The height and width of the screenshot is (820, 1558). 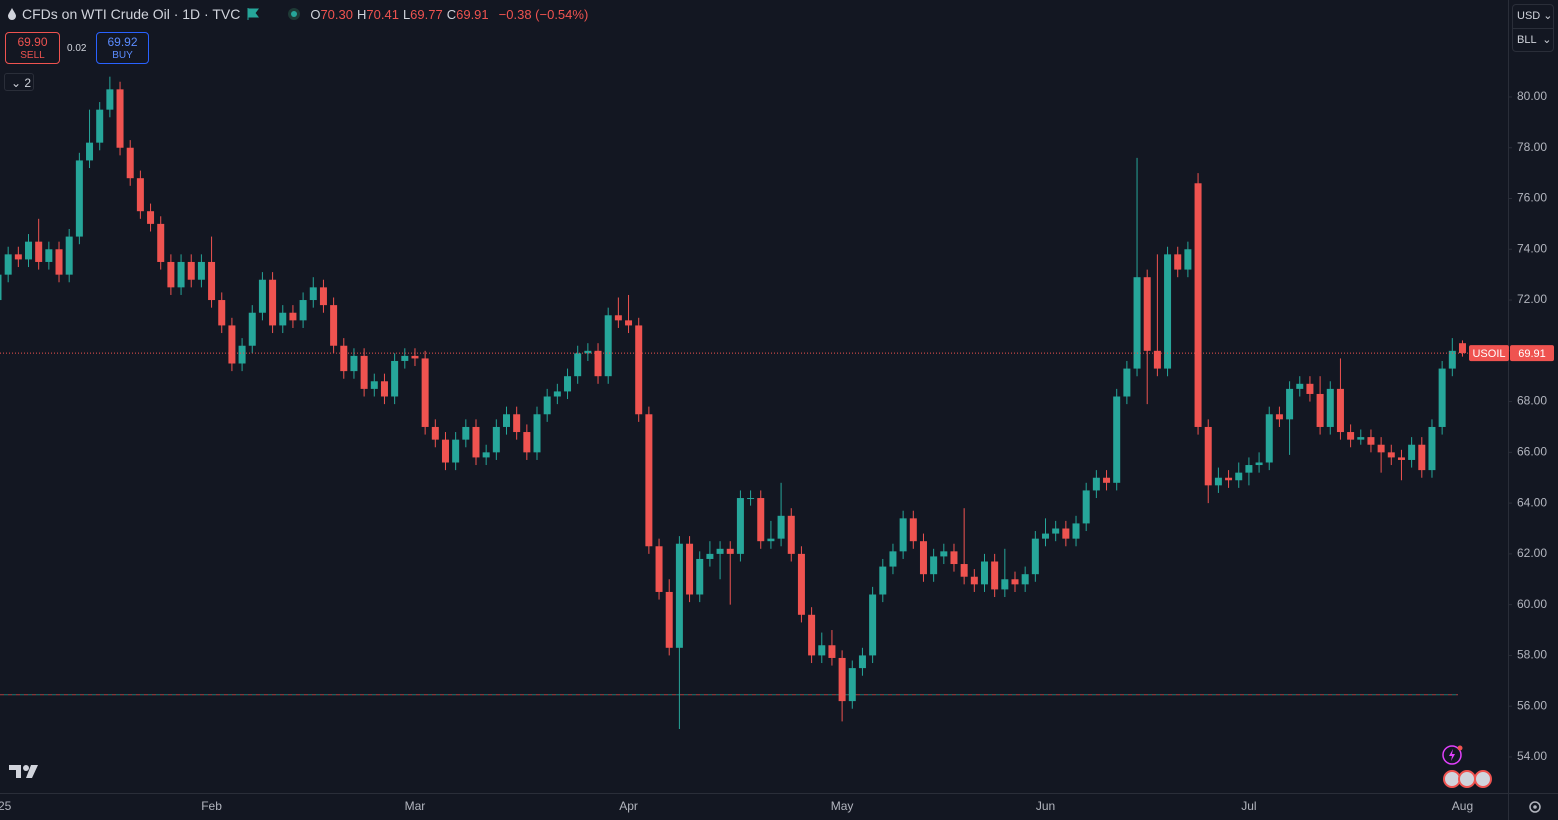 What do you see at coordinates (415, 806) in the screenshot?
I see `x-tick-label: Mar` at bounding box center [415, 806].